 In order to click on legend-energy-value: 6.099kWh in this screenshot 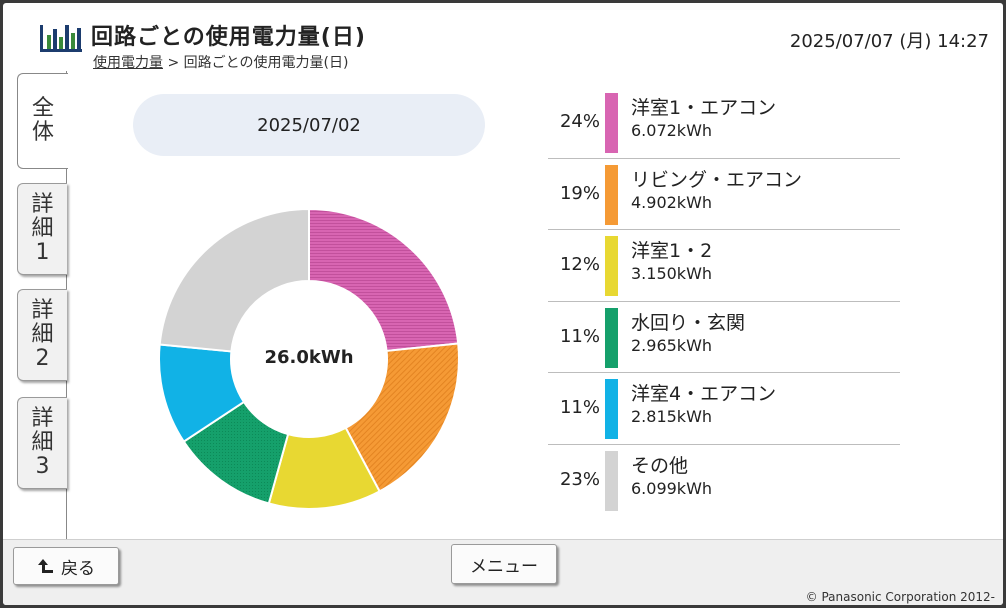, I will do `click(672, 488)`.